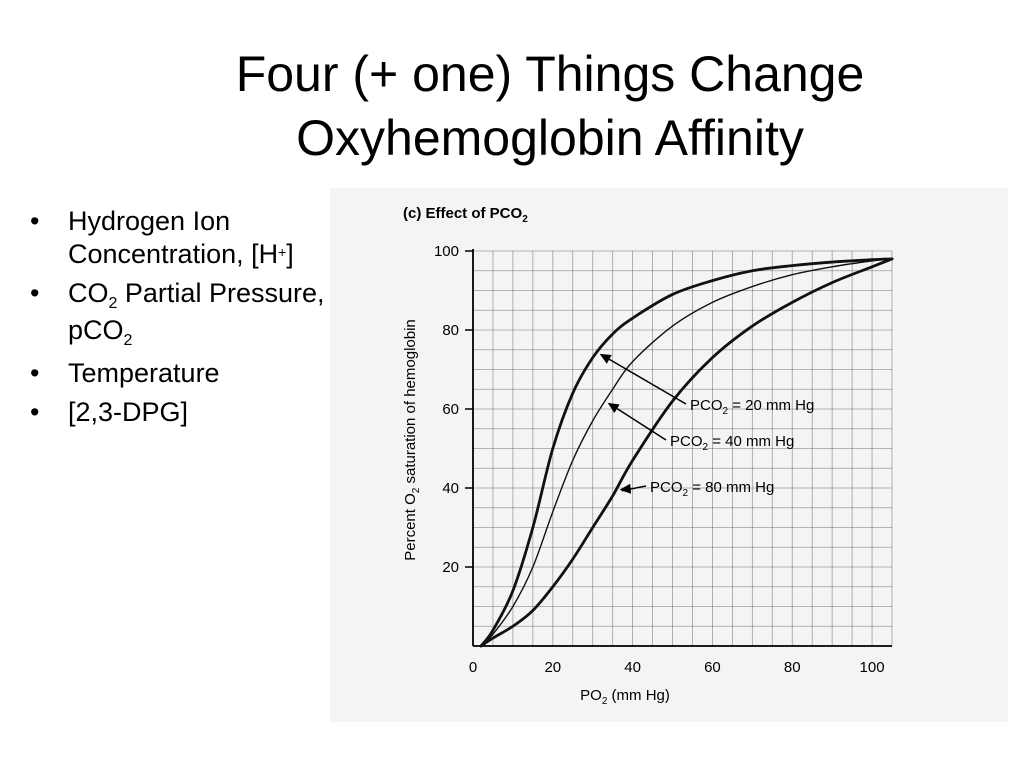 This screenshot has width=1024, height=768. Describe the element at coordinates (473, 667) in the screenshot. I see `x-tick-label: 0` at that location.